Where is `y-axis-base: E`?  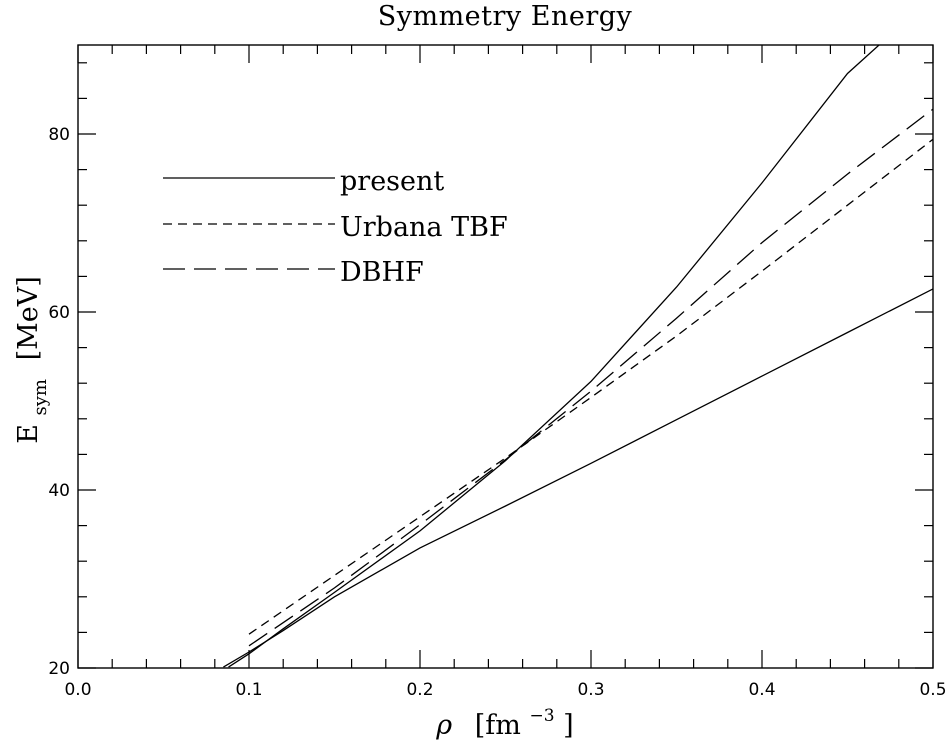 y-axis-base: E is located at coordinates (28, 434).